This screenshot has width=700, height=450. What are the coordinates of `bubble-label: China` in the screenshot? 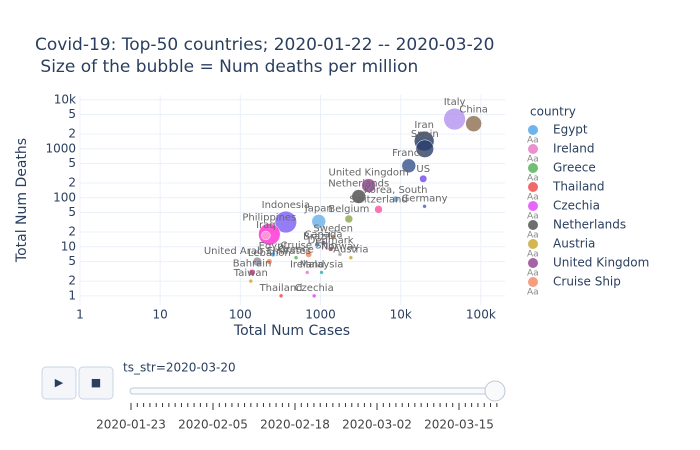 It's located at (473, 110).